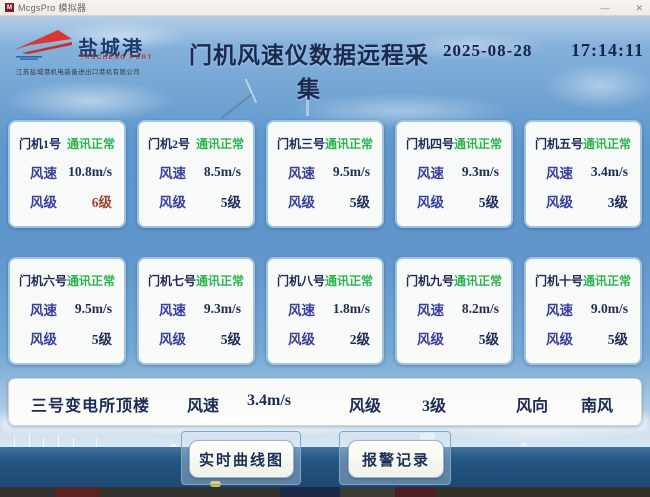 The image size is (650, 497). I want to click on wind-speed-value: 3.4m/s, so click(609, 171).